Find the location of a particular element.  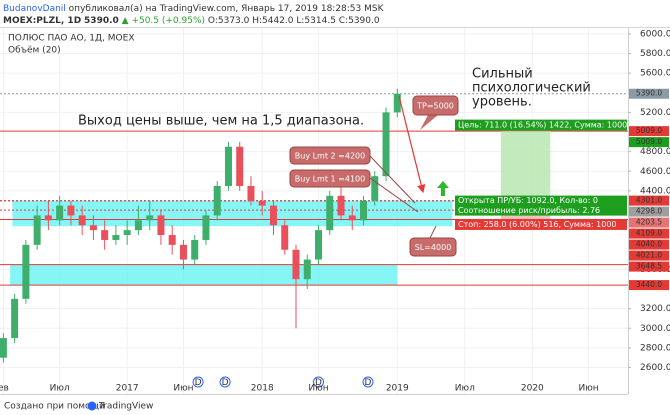

x-tick-label: 2018 is located at coordinates (262, 389).